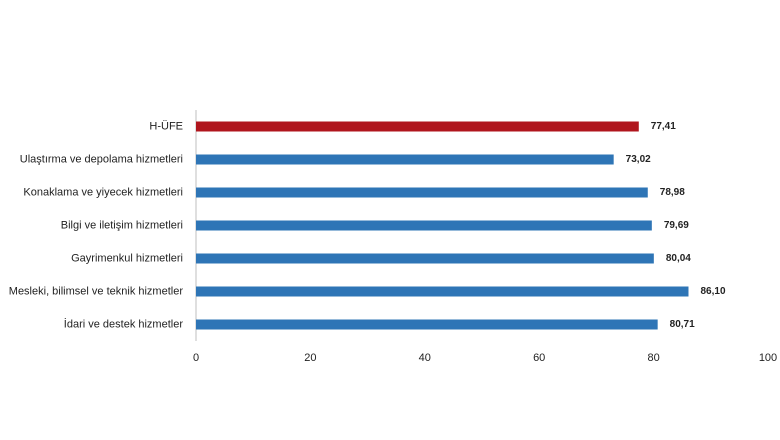  What do you see at coordinates (676, 225) in the screenshot?
I see `value-label: 79,69` at bounding box center [676, 225].